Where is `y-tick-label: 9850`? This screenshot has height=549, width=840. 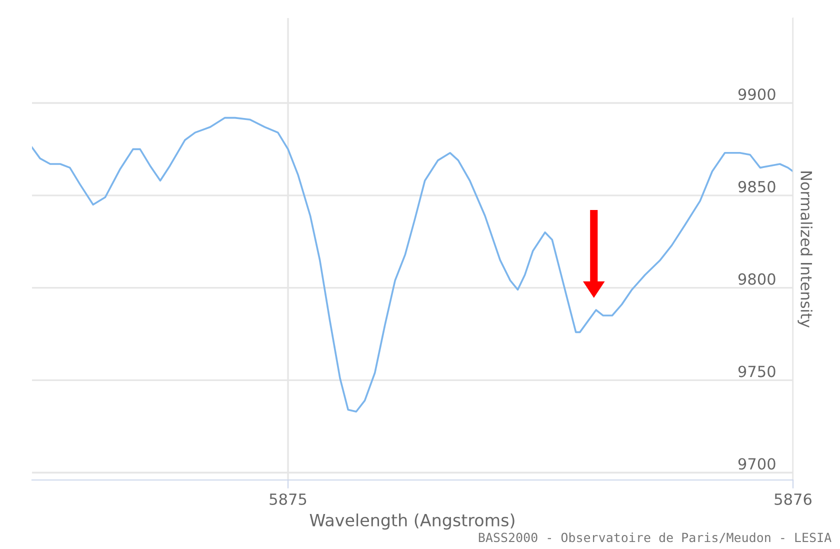
y-tick-label: 9850 is located at coordinates (757, 186).